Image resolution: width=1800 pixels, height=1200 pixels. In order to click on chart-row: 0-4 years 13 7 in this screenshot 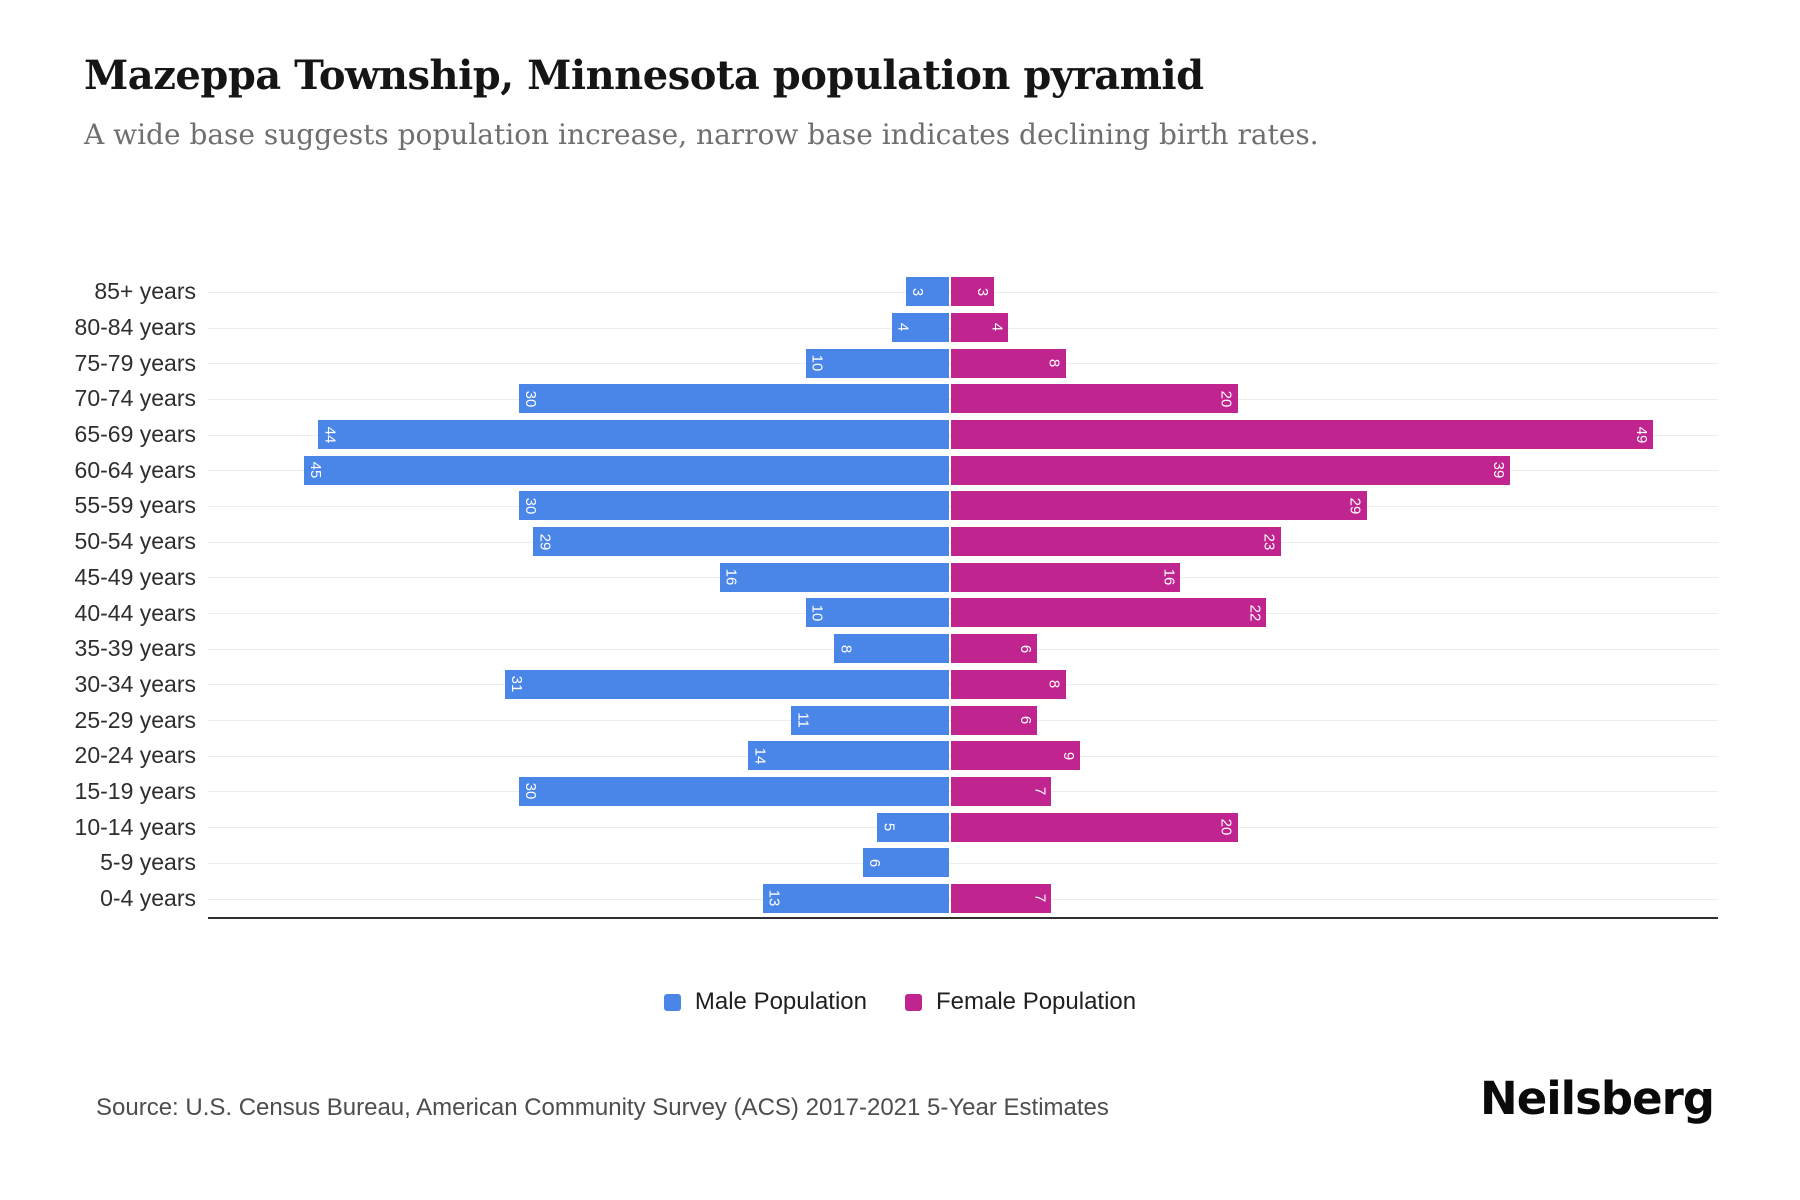, I will do `click(900, 899)`.